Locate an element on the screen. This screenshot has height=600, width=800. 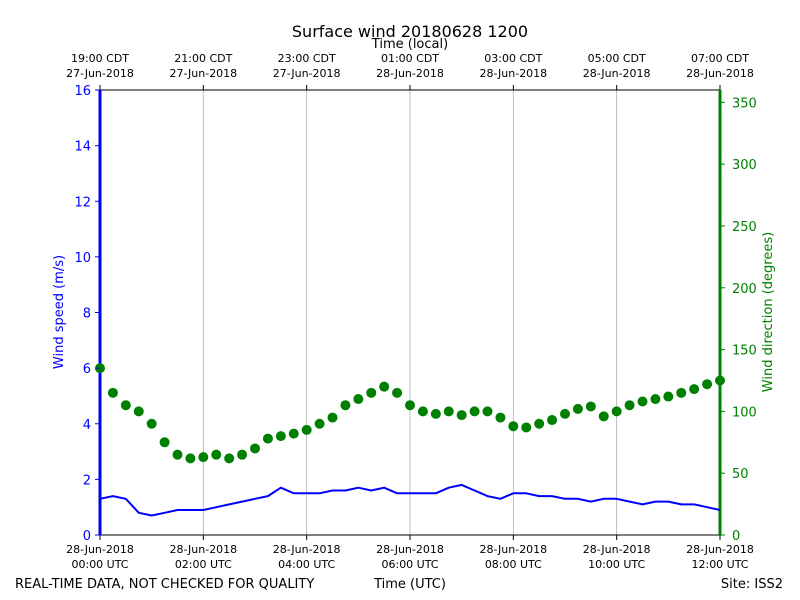
right-y-ticks: 0 50 100 150 200 250 300 350 is located at coordinates (738, 320).